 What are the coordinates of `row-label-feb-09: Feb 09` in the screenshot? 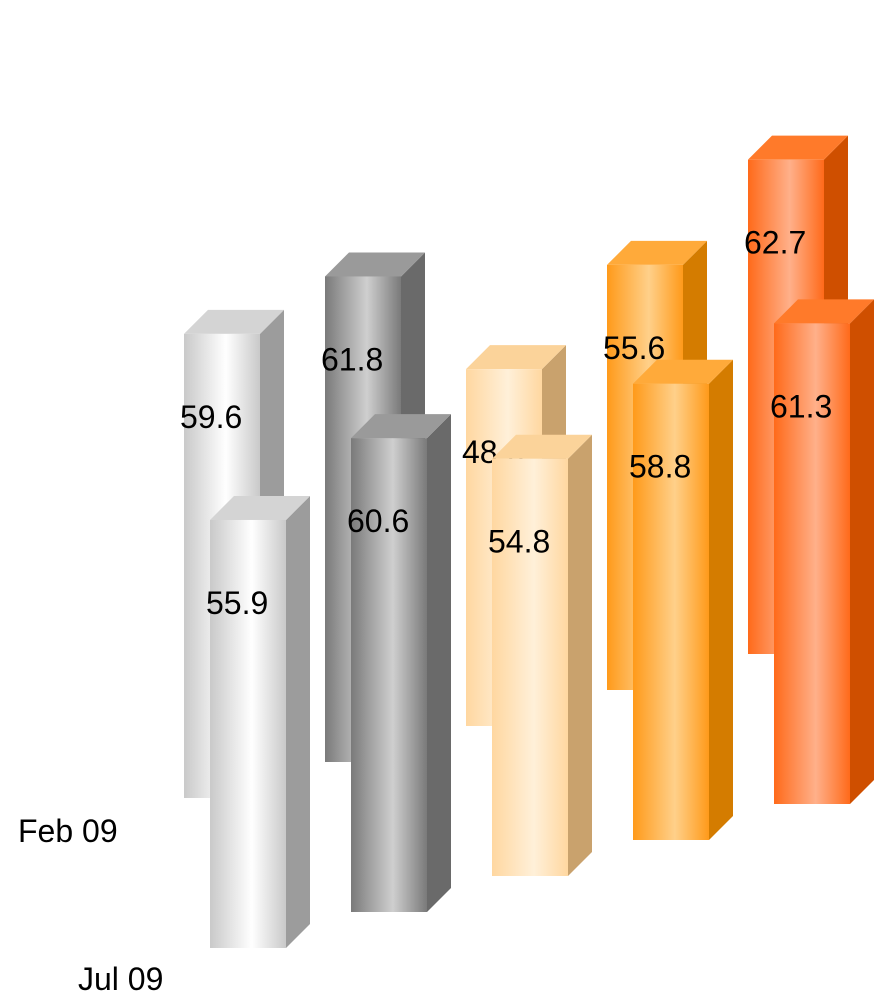 It's located at (68, 831).